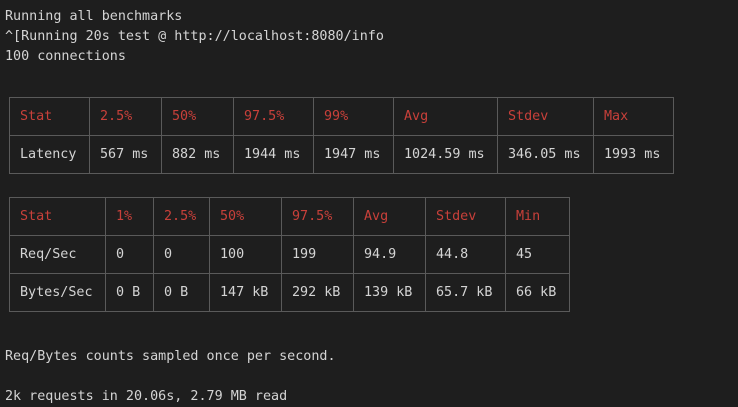 The height and width of the screenshot is (407, 738). I want to click on throughput-header-cell: 50%, so click(245, 216).